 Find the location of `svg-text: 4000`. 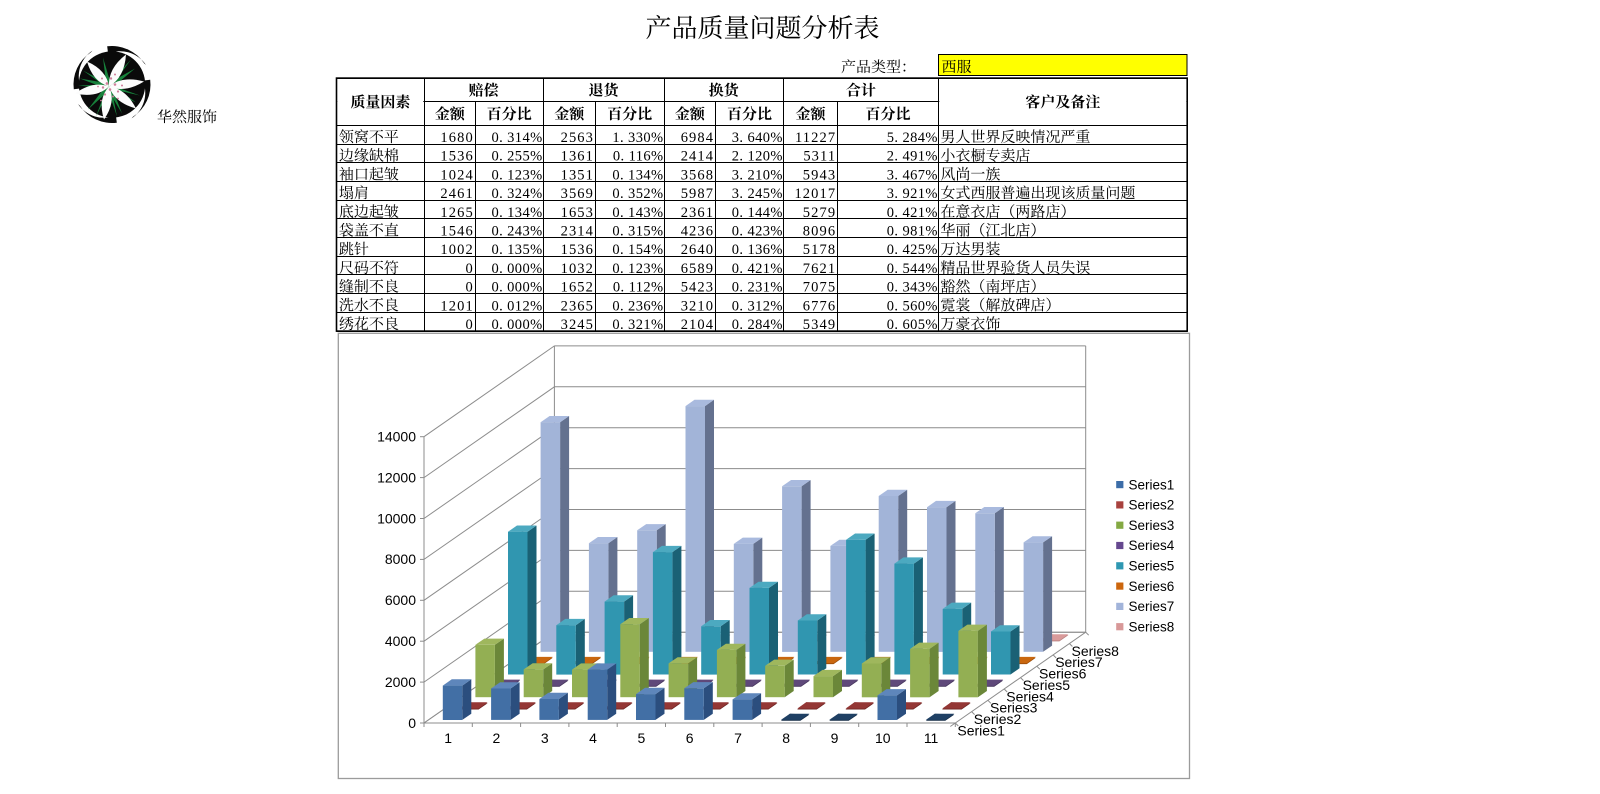

svg-text: 4000 is located at coordinates (400, 641).